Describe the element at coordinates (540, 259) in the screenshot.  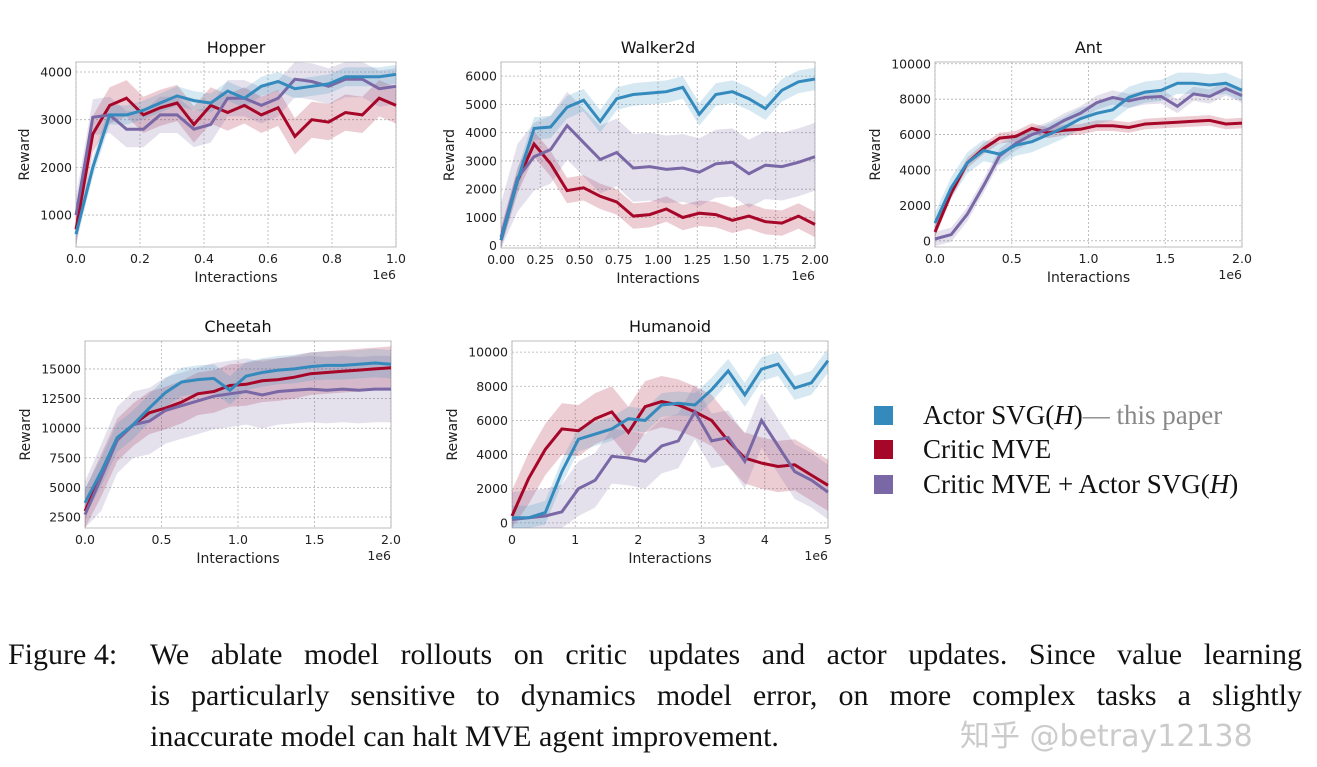
I see `x-tick-label: 0.25` at that location.